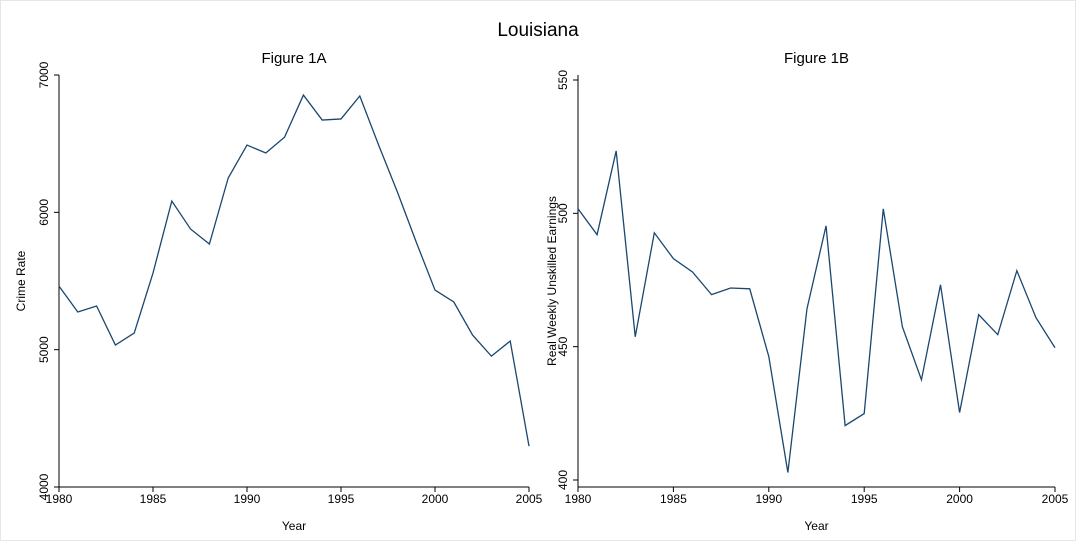  I want to click on y-axis-label: Crime Rate, so click(21, 280).